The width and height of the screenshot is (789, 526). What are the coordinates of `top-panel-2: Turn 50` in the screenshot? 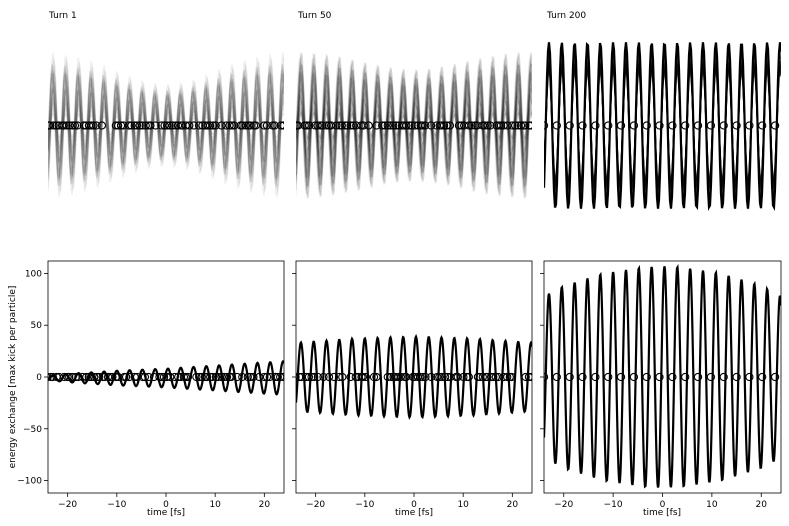 It's located at (414, 105).